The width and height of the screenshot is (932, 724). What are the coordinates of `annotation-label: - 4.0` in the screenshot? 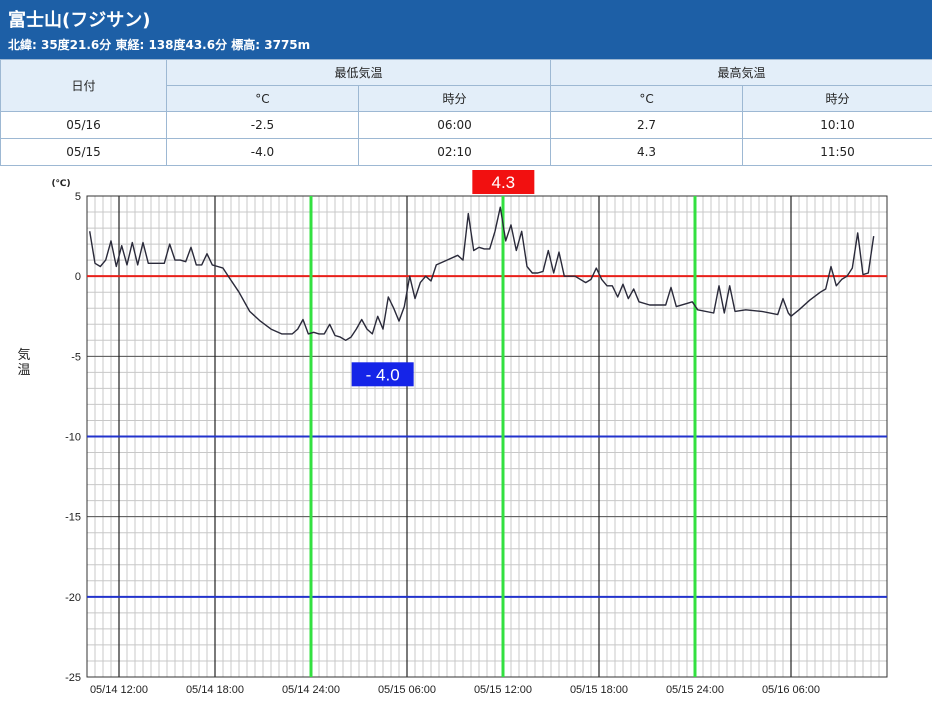 It's located at (383, 374).